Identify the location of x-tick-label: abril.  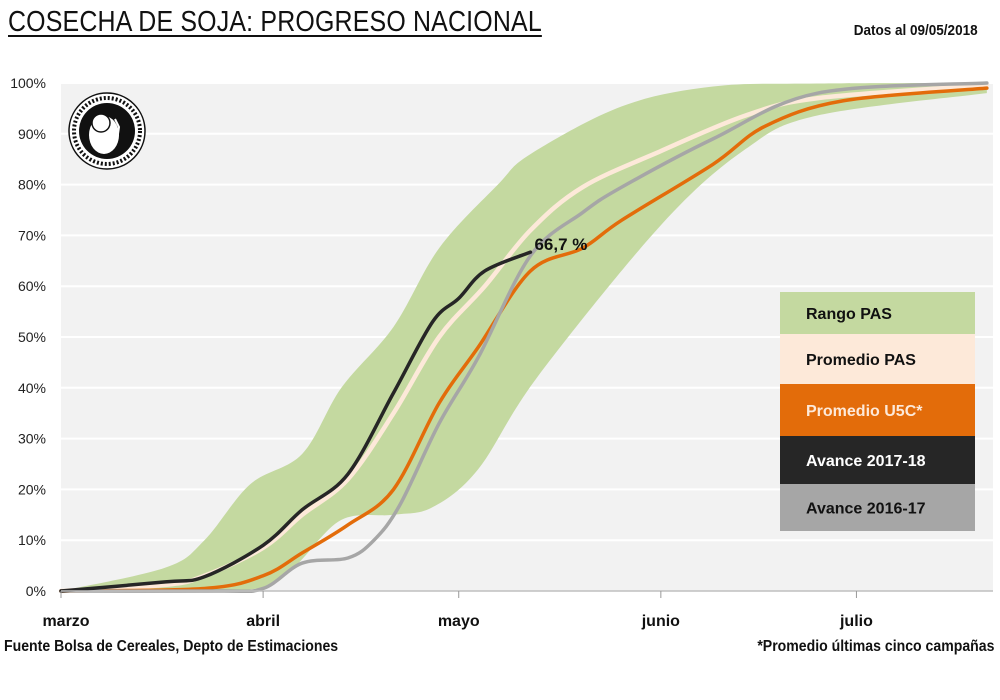
(263, 621).